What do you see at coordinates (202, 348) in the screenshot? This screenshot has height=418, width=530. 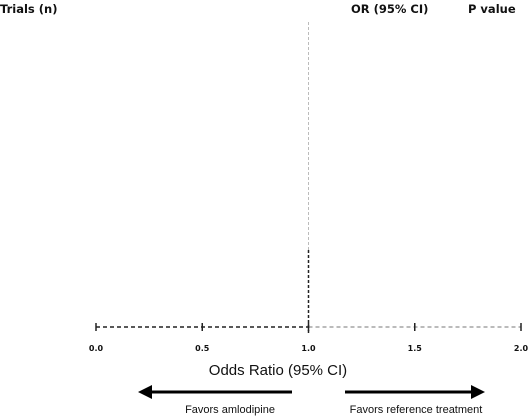 I see `x-tick-label: 0.5` at bounding box center [202, 348].